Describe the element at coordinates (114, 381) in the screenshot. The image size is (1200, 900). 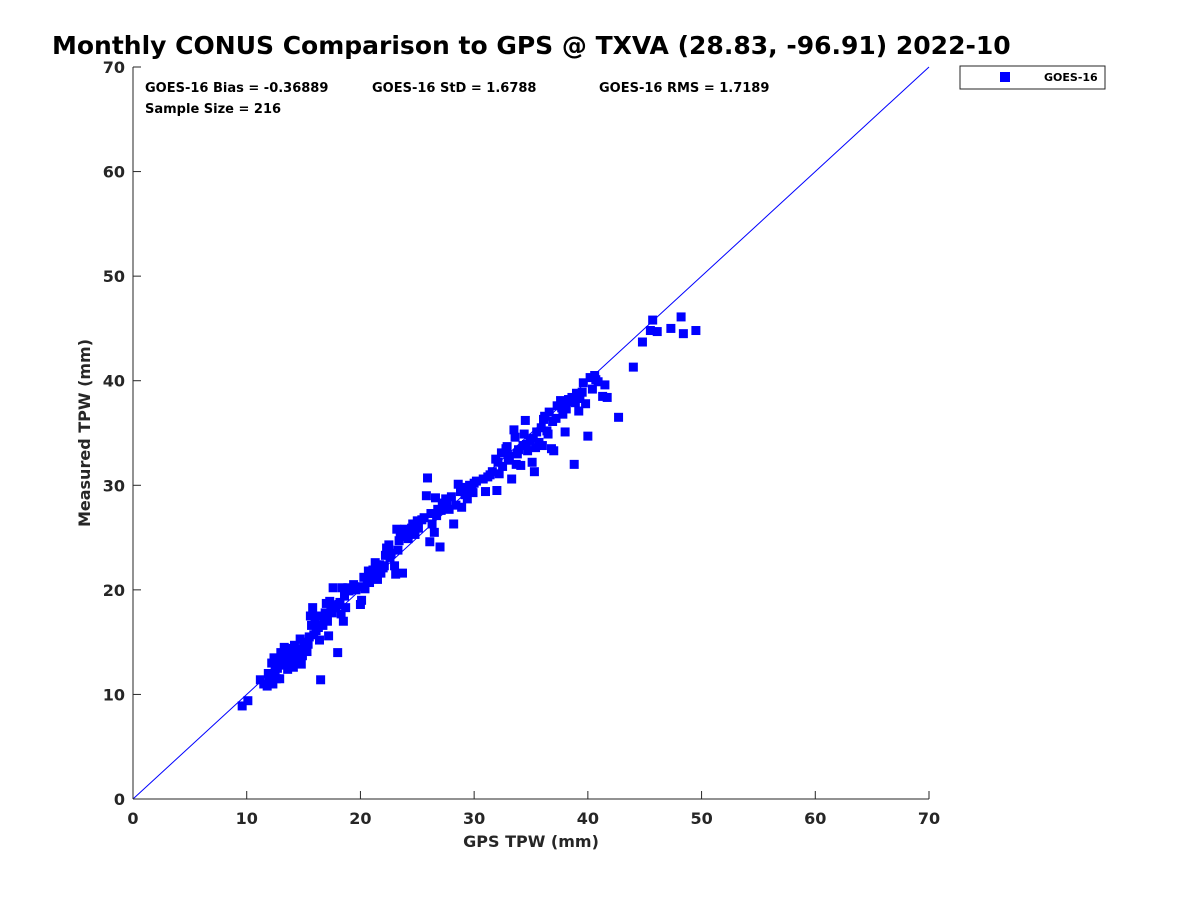
I see `y-tick-label: 40` at that location.